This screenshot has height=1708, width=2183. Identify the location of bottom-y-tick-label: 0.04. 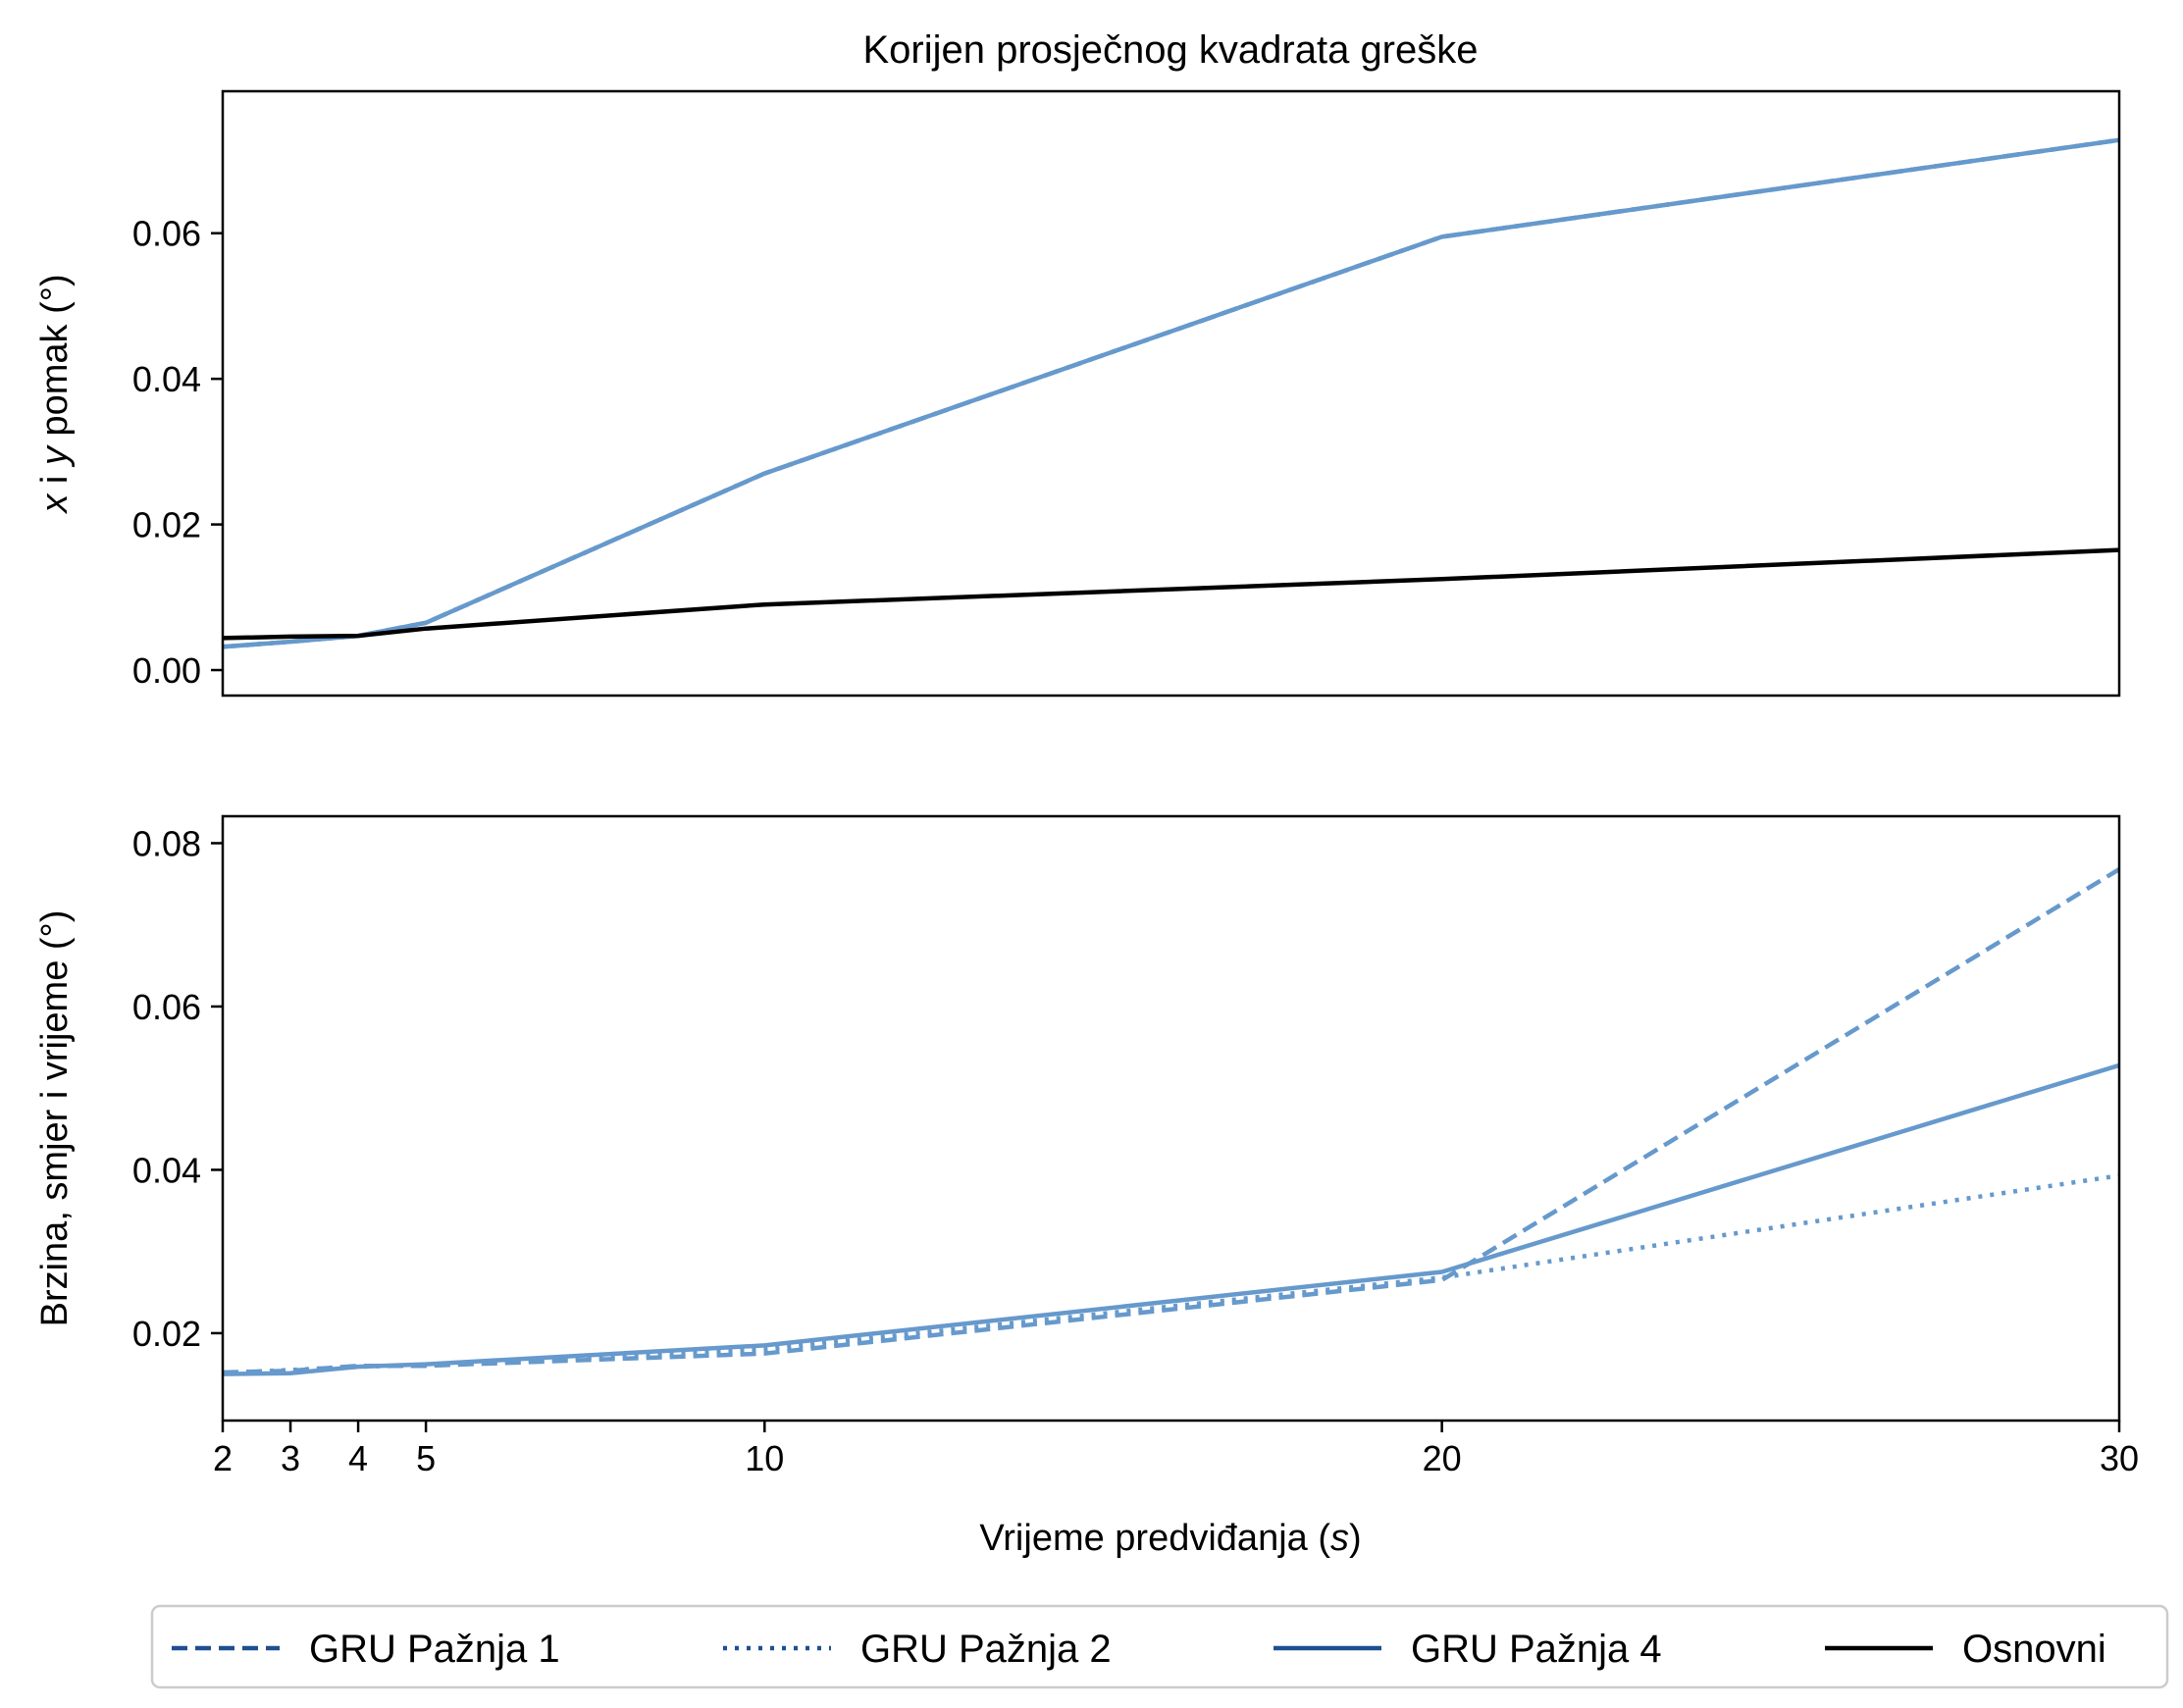
(166, 1170).